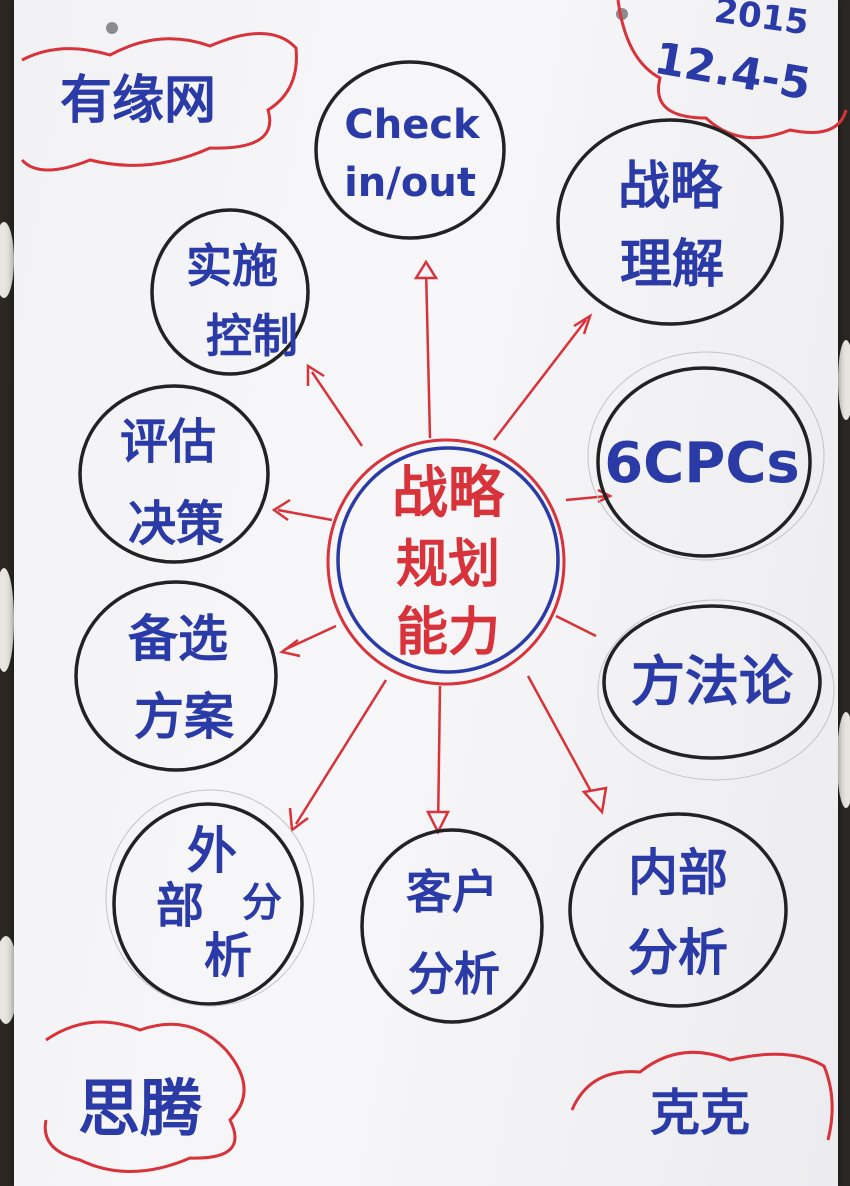 The image size is (850, 1186). I want to click on center-node: 战略 规划 能力, so click(446, 562).